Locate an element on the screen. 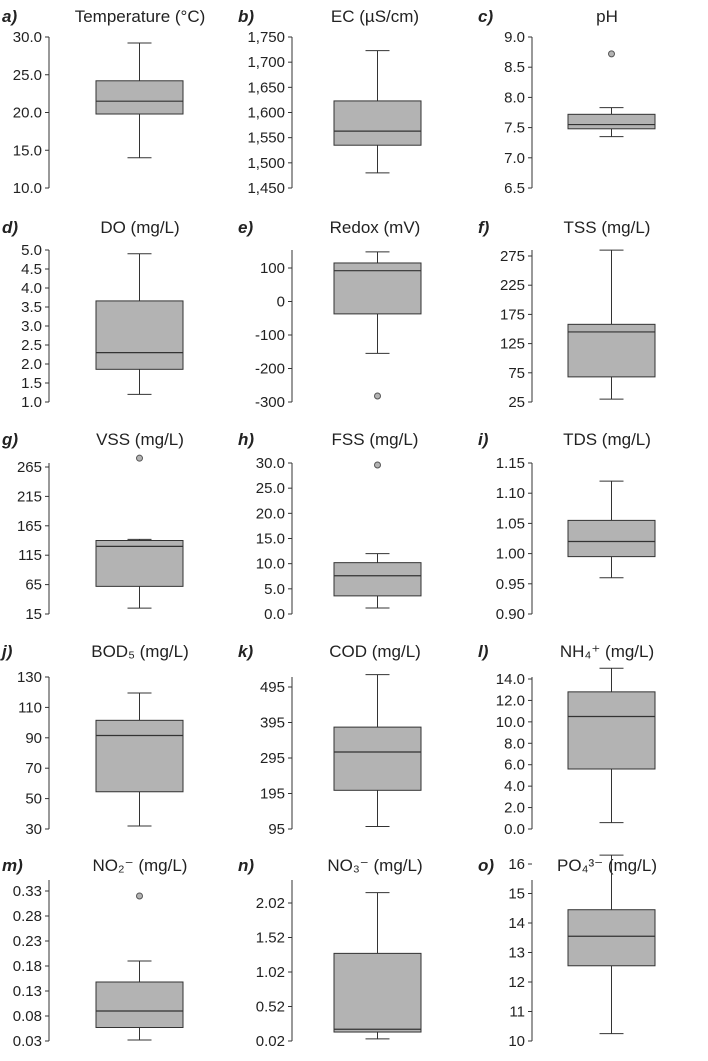 Image resolution: width=708 pixels, height=1061 pixels. panel-label: d) is located at coordinates (10, 227).